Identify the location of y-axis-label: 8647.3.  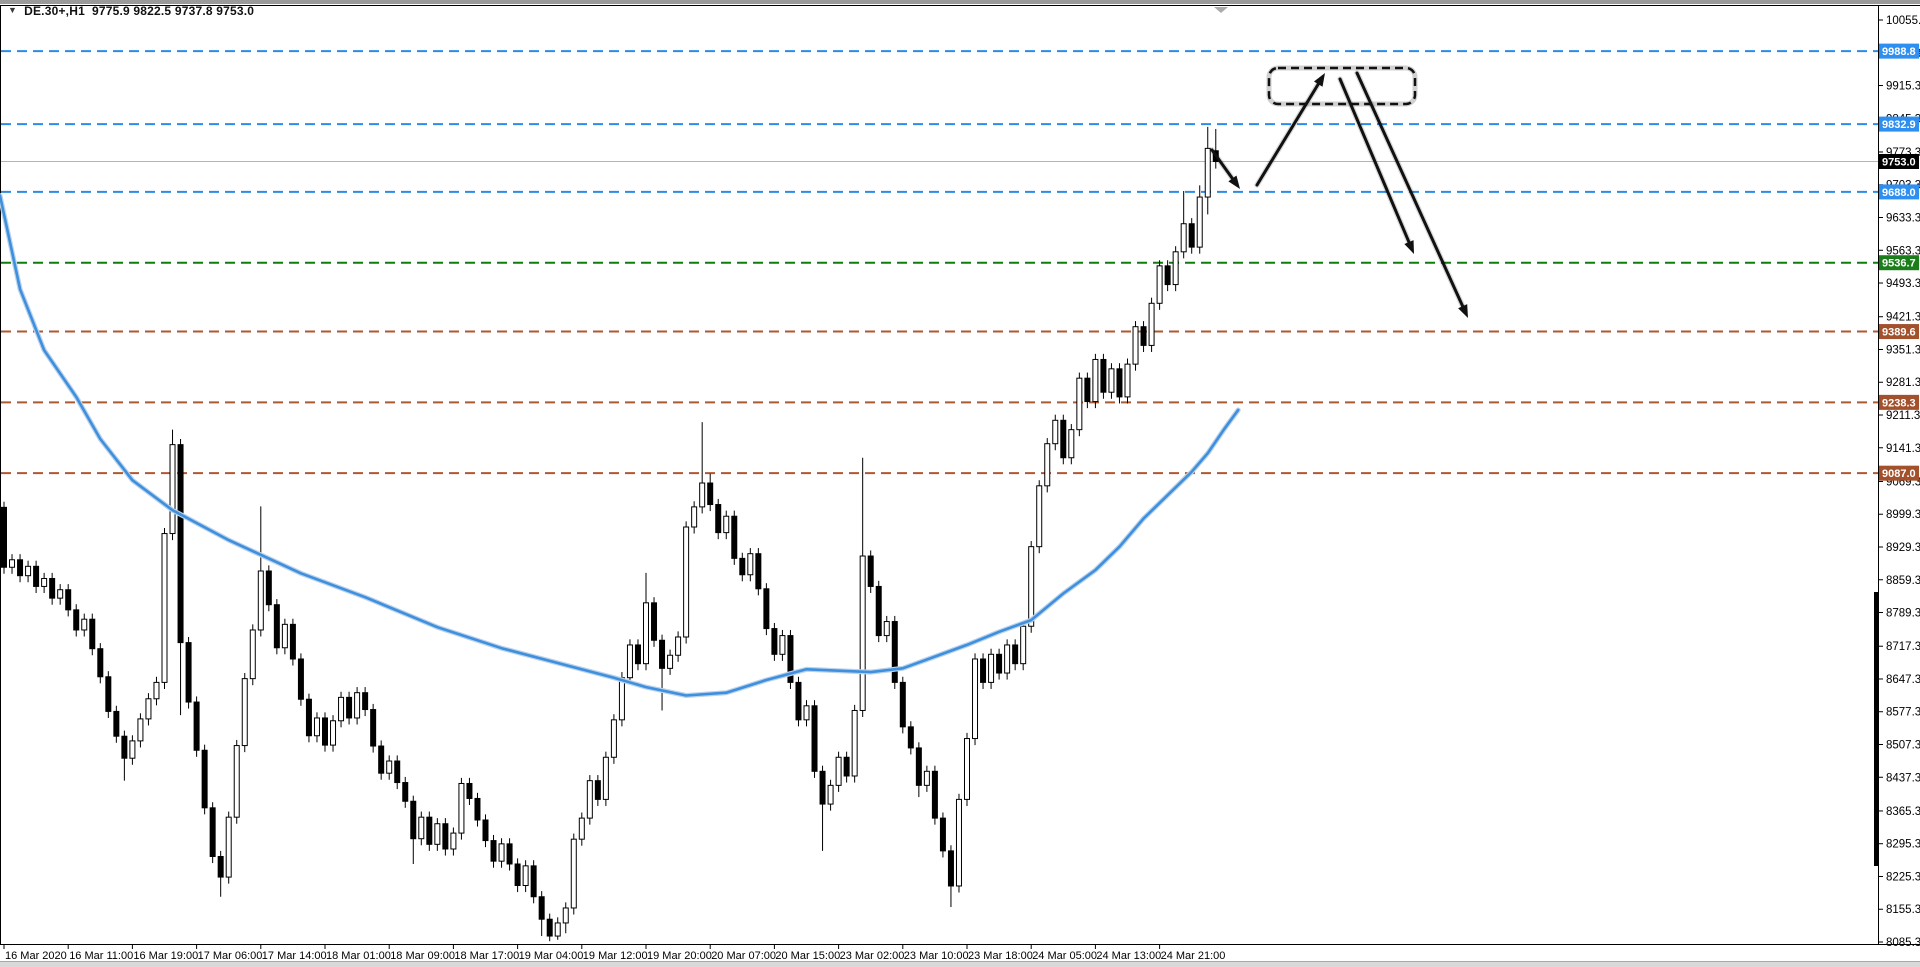
(1903, 680).